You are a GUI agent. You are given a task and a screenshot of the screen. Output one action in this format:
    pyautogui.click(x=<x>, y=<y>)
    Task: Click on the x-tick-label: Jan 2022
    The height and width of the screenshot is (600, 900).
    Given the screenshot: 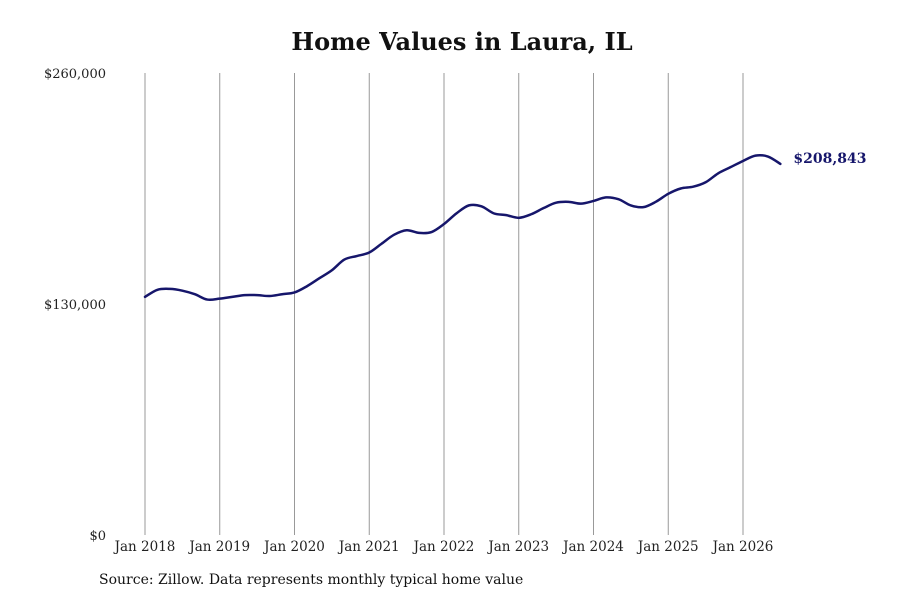 What is the action you would take?
    pyautogui.click(x=443, y=547)
    